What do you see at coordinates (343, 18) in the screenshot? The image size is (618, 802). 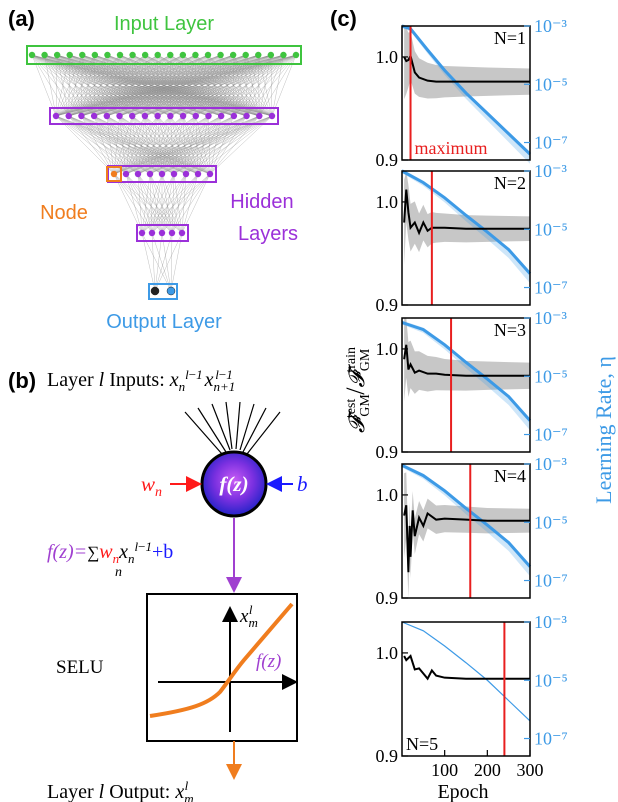 I see `panel-label-c: (c)` at bounding box center [343, 18].